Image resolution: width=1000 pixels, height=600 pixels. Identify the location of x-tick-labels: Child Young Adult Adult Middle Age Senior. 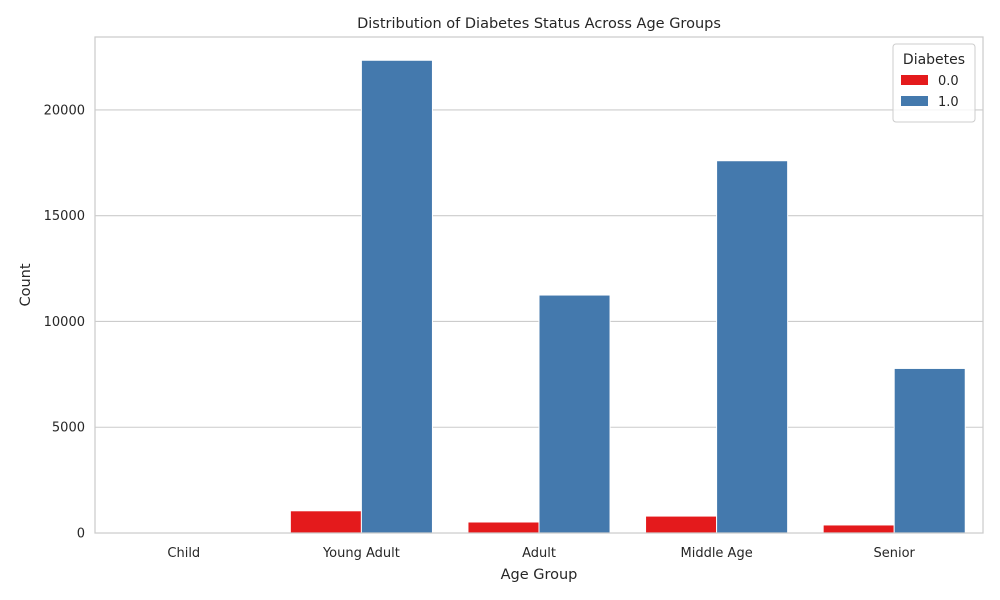
(541, 553).